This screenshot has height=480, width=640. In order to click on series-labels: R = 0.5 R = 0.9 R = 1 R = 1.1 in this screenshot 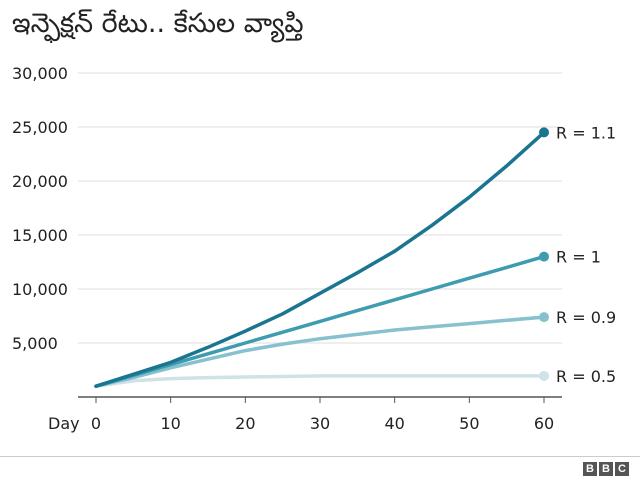, I will do `click(586, 254)`.